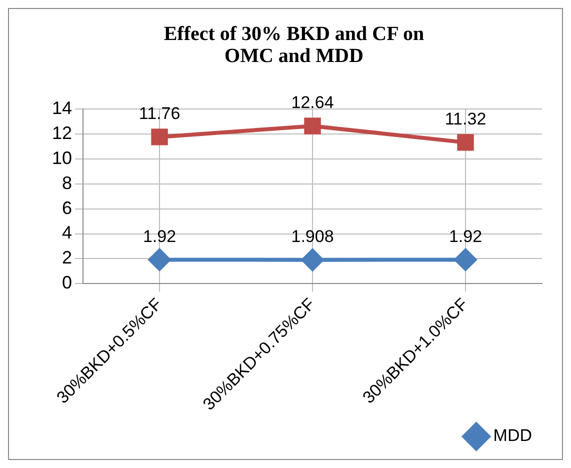  I want to click on legend-label: MDD, so click(512, 436).